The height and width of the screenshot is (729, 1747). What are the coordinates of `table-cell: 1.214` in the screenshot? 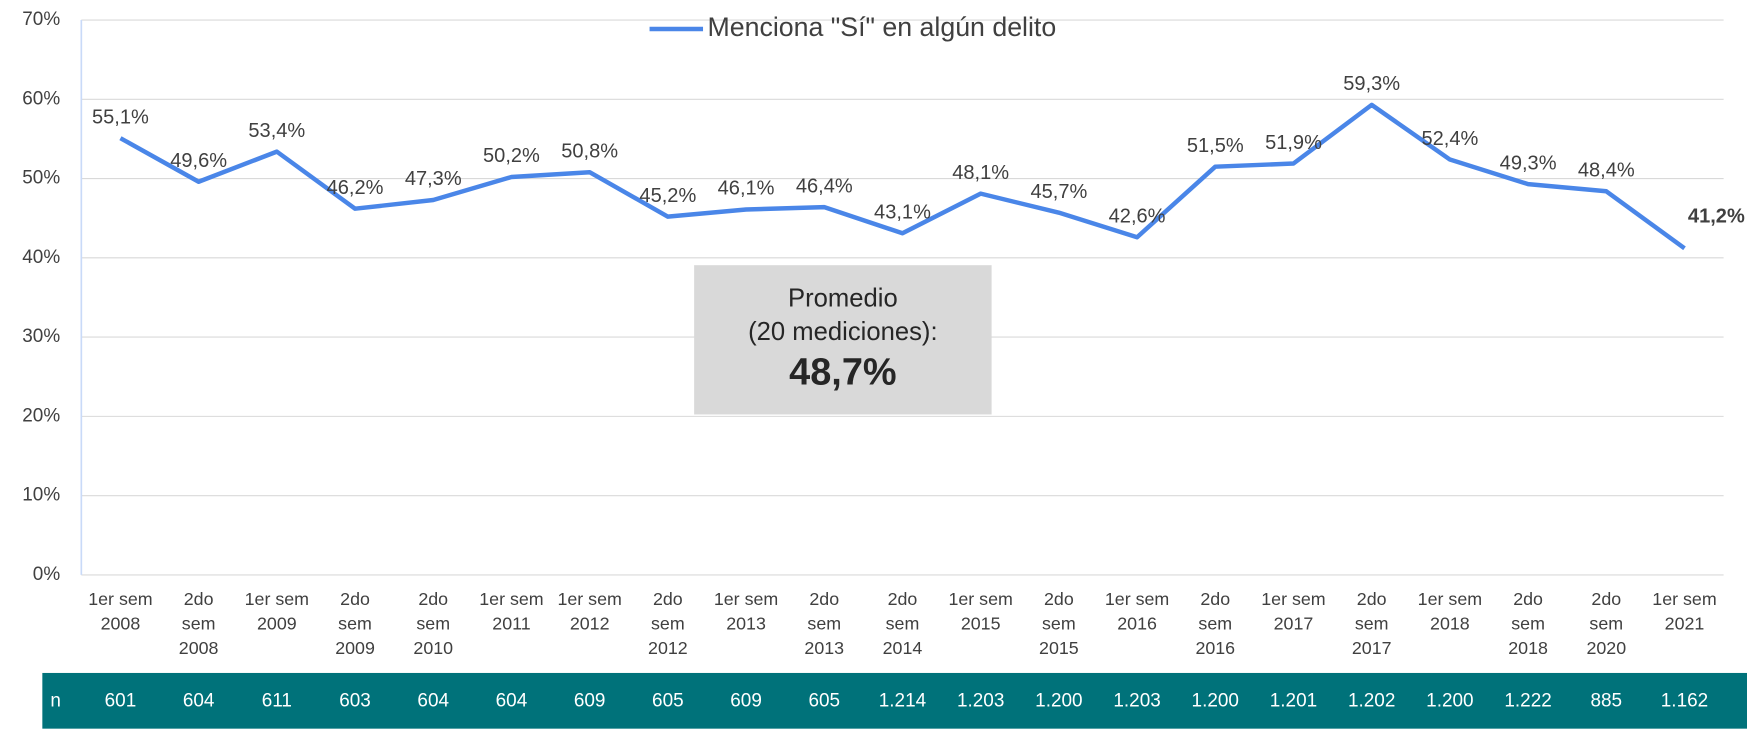 It's located at (902, 700).